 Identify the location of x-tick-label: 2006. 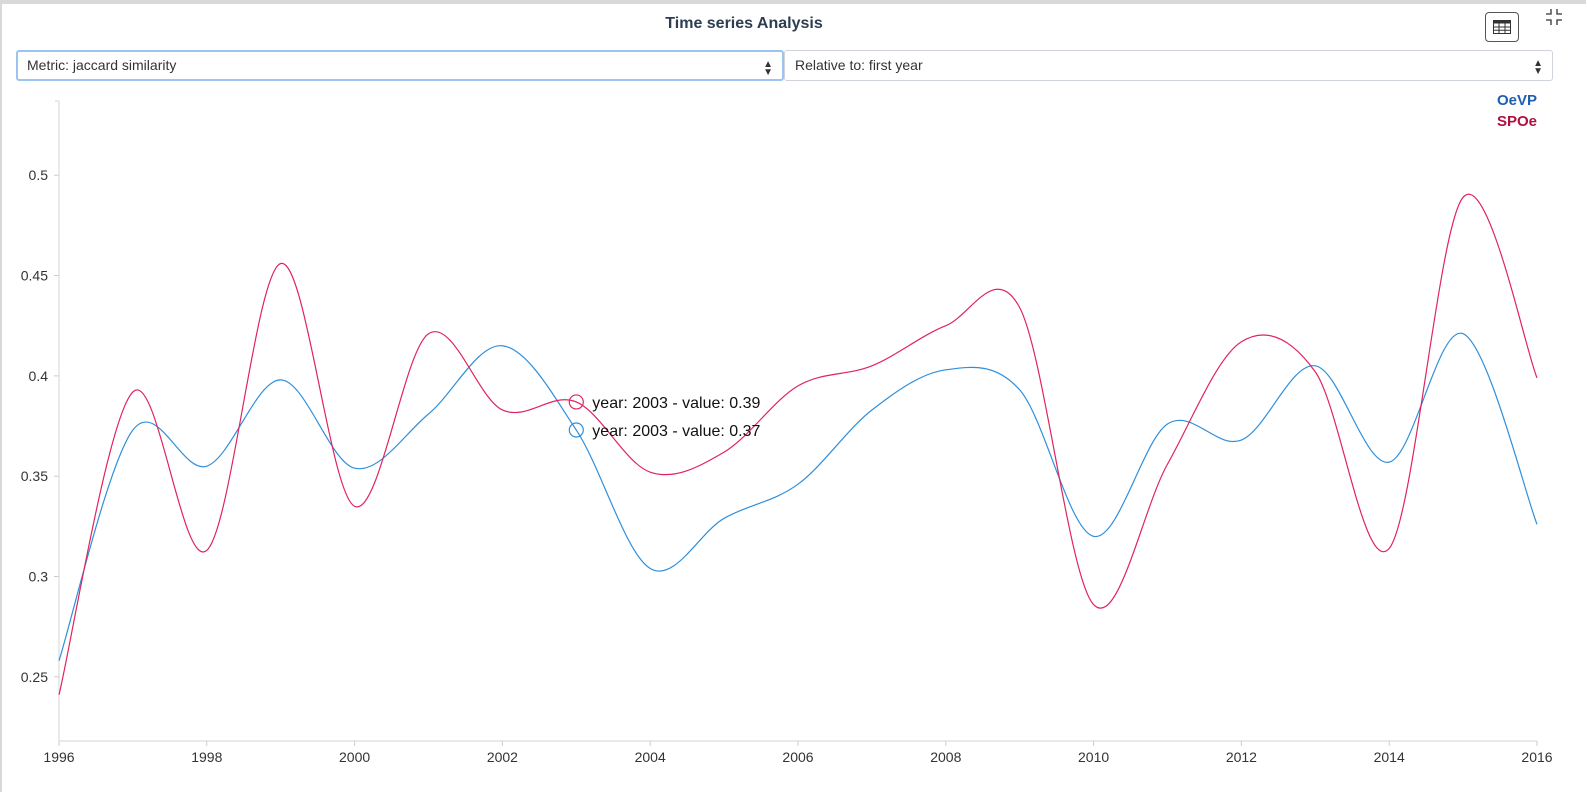
(797, 757).